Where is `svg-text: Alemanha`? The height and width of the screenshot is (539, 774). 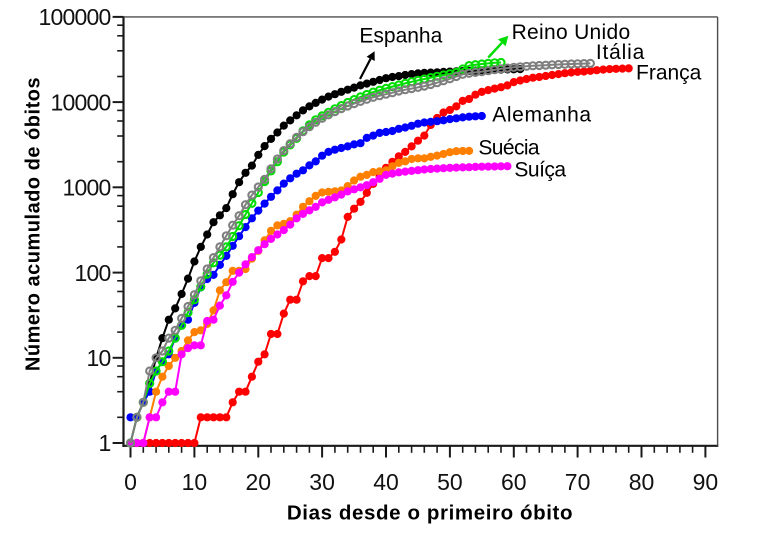
svg-text: Alemanha is located at coordinates (541, 115).